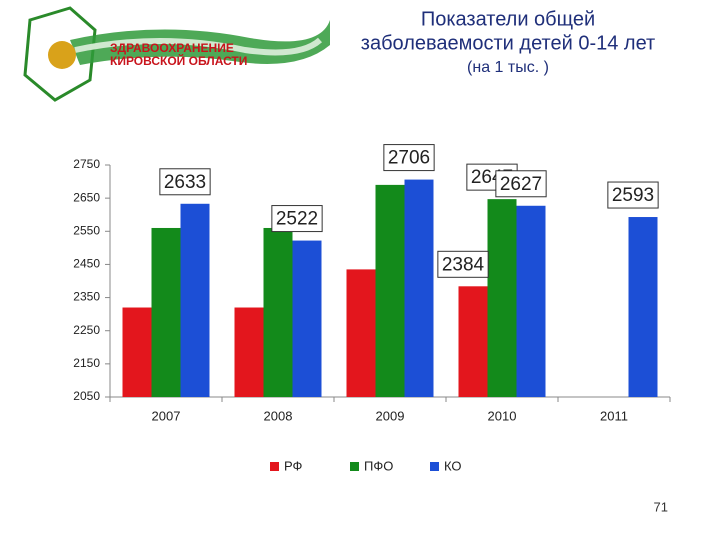  I want to click on data-label: 2706, so click(409, 158).